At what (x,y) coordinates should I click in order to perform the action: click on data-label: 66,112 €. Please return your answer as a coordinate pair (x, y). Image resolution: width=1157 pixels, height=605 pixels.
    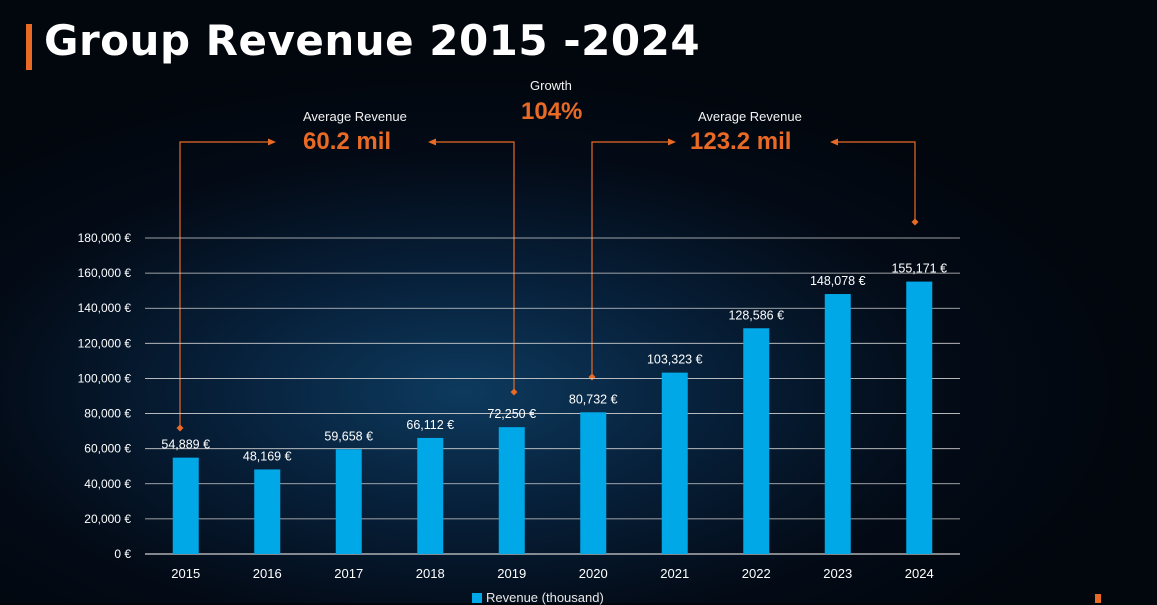
    Looking at the image, I should click on (430, 425).